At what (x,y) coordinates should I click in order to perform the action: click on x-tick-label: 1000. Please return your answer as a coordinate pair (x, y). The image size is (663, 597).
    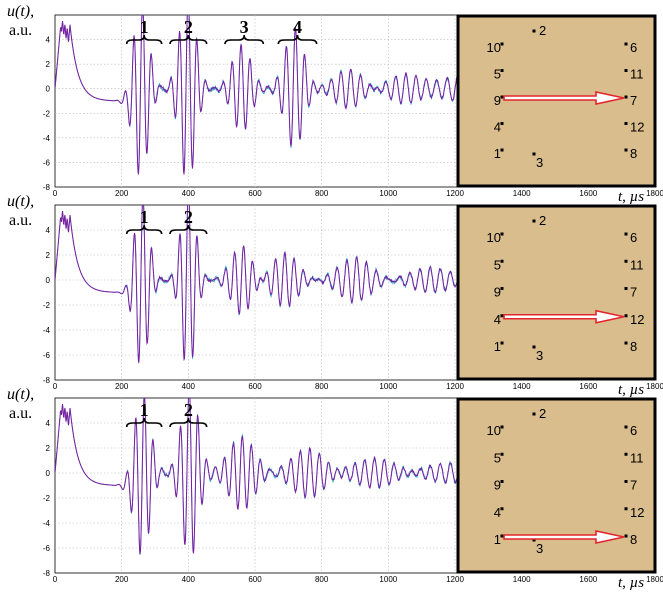
    Looking at the image, I should click on (388, 386).